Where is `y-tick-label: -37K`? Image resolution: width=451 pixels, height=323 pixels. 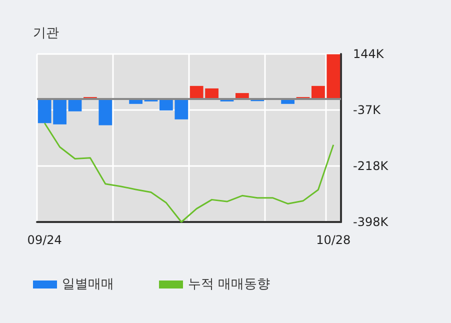
y-tick-label: -37K is located at coordinates (367, 110).